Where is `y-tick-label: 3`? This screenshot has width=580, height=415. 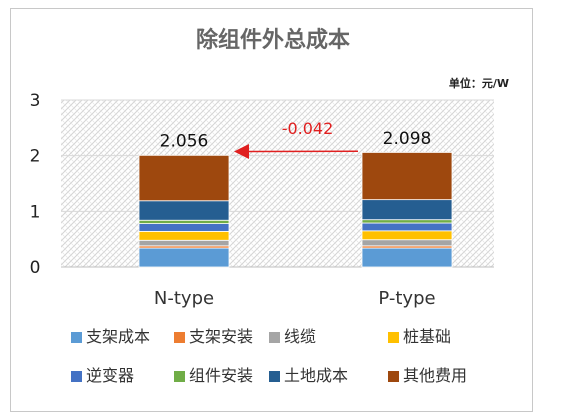 y-tick-label: 3 is located at coordinates (35, 101).